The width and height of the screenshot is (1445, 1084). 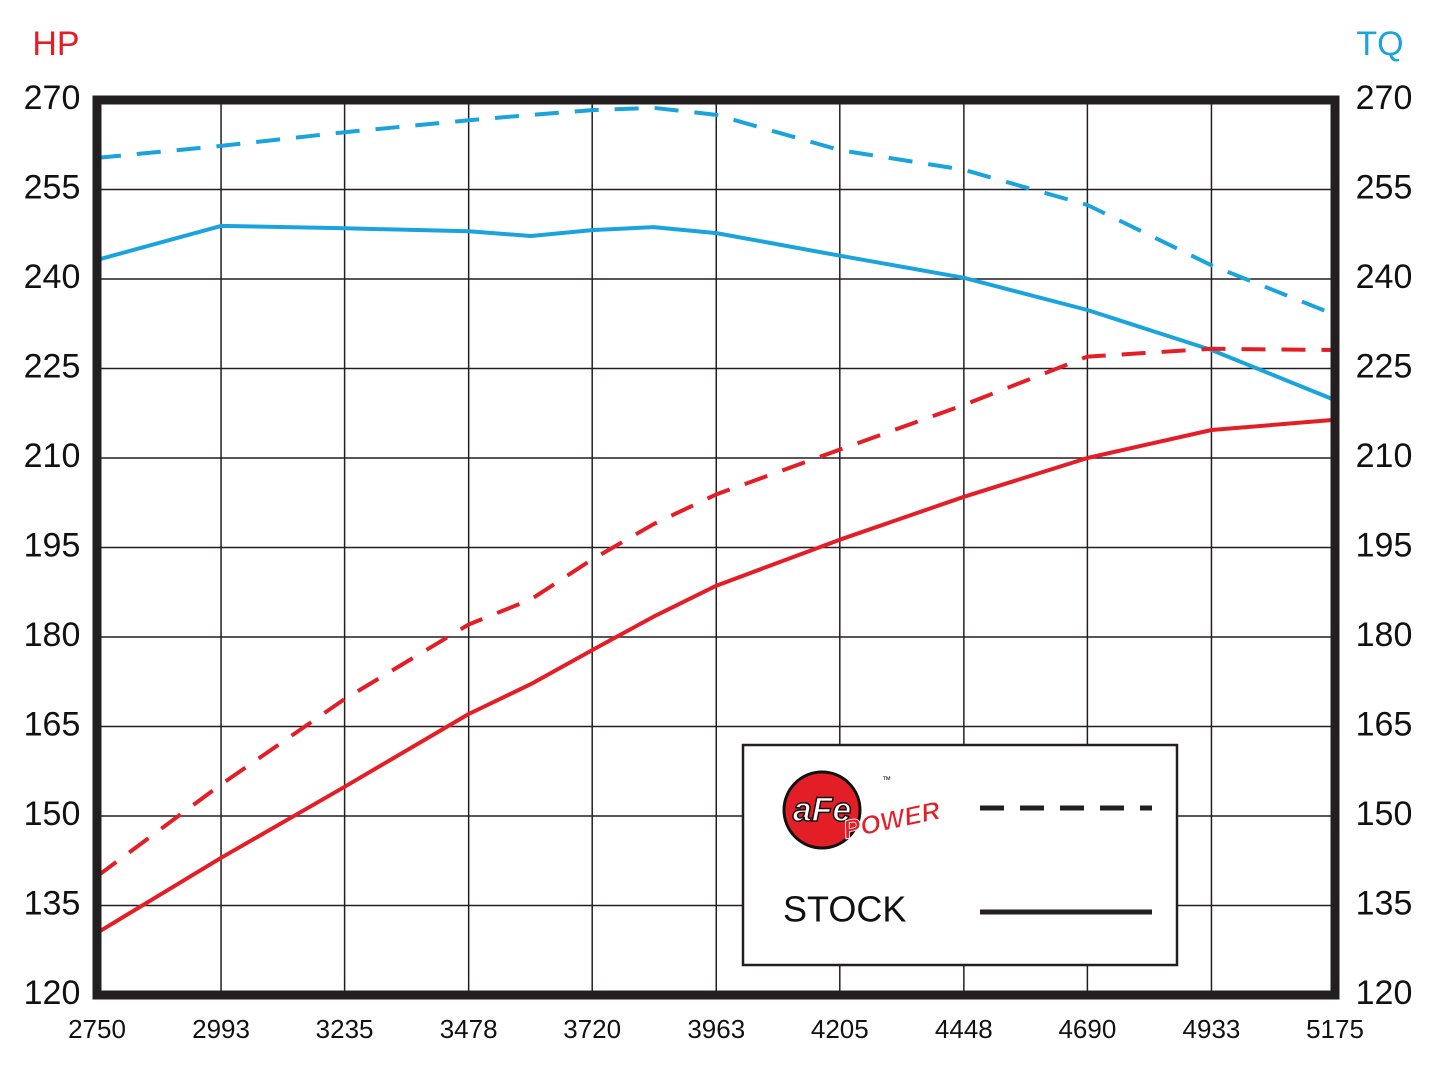 What do you see at coordinates (886, 779) in the screenshot?
I see `logo-tm: ™` at bounding box center [886, 779].